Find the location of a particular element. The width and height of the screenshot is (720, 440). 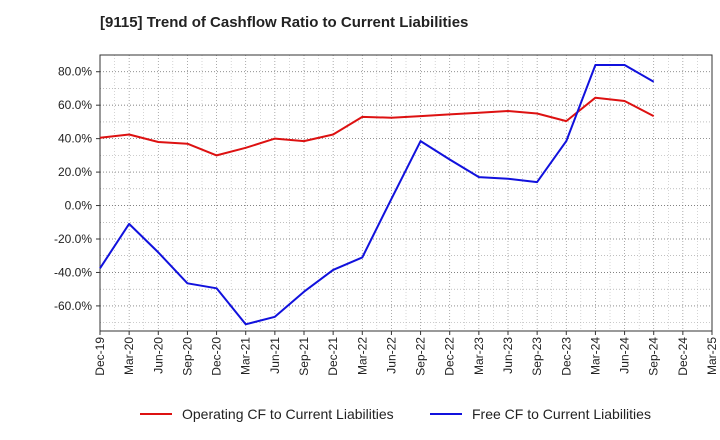

x-tick-label: Mar-24 is located at coordinates (595, 356).